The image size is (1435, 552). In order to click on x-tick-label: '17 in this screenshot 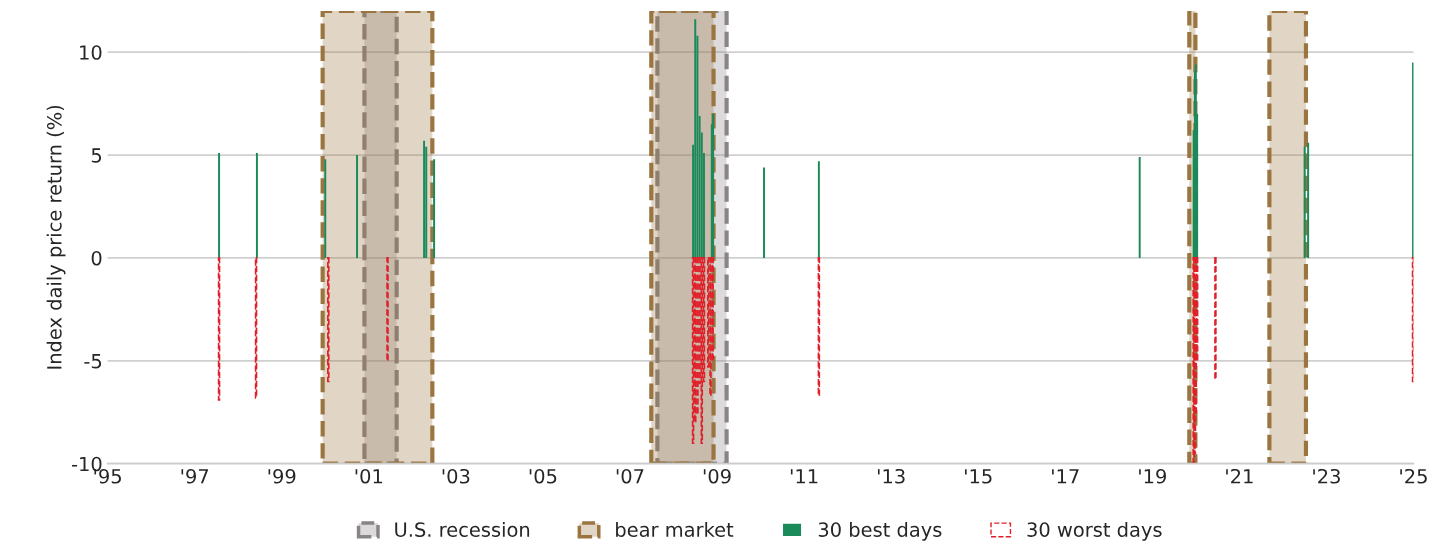, I will do `click(1065, 476)`.